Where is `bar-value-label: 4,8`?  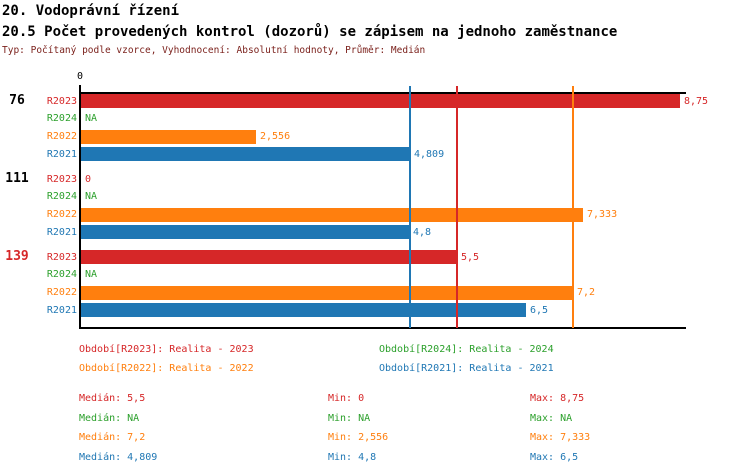 bar-value-label: 4,8 is located at coordinates (422, 232).